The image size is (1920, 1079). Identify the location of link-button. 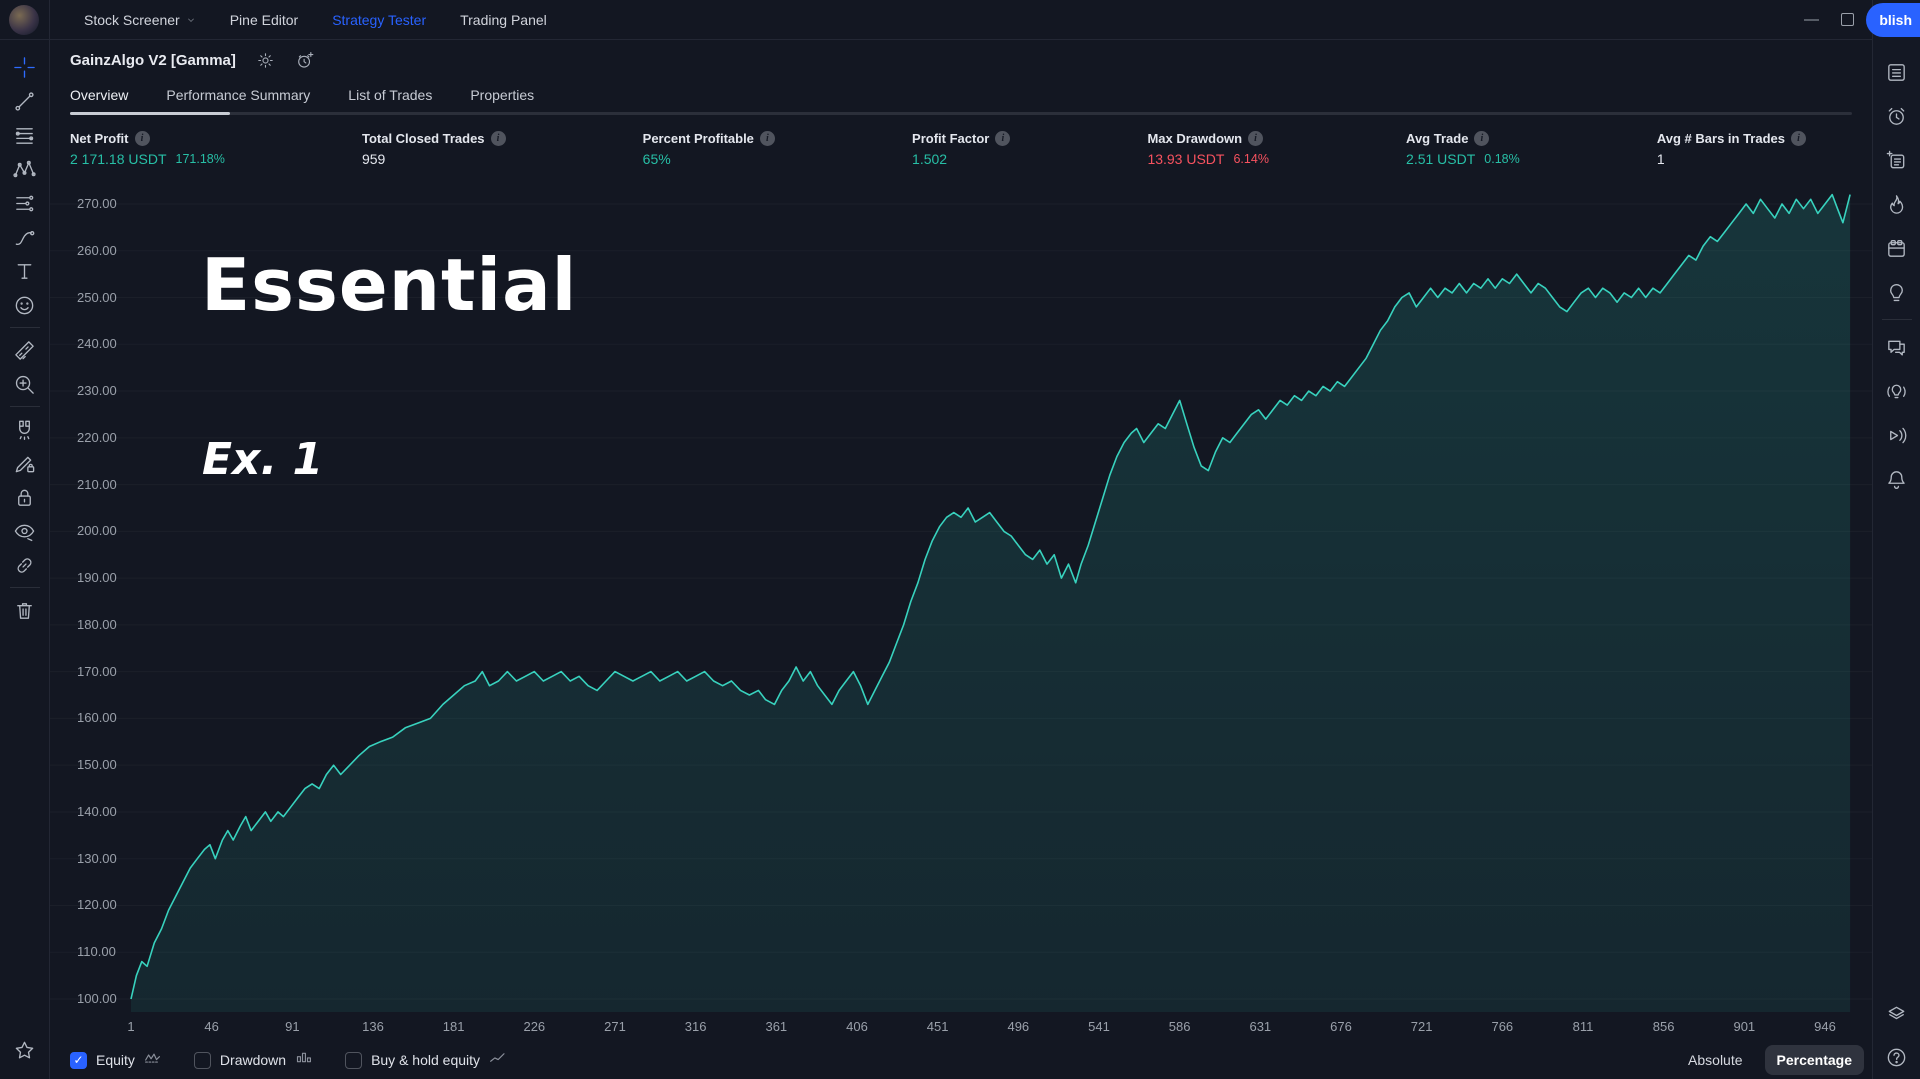
(25, 565).